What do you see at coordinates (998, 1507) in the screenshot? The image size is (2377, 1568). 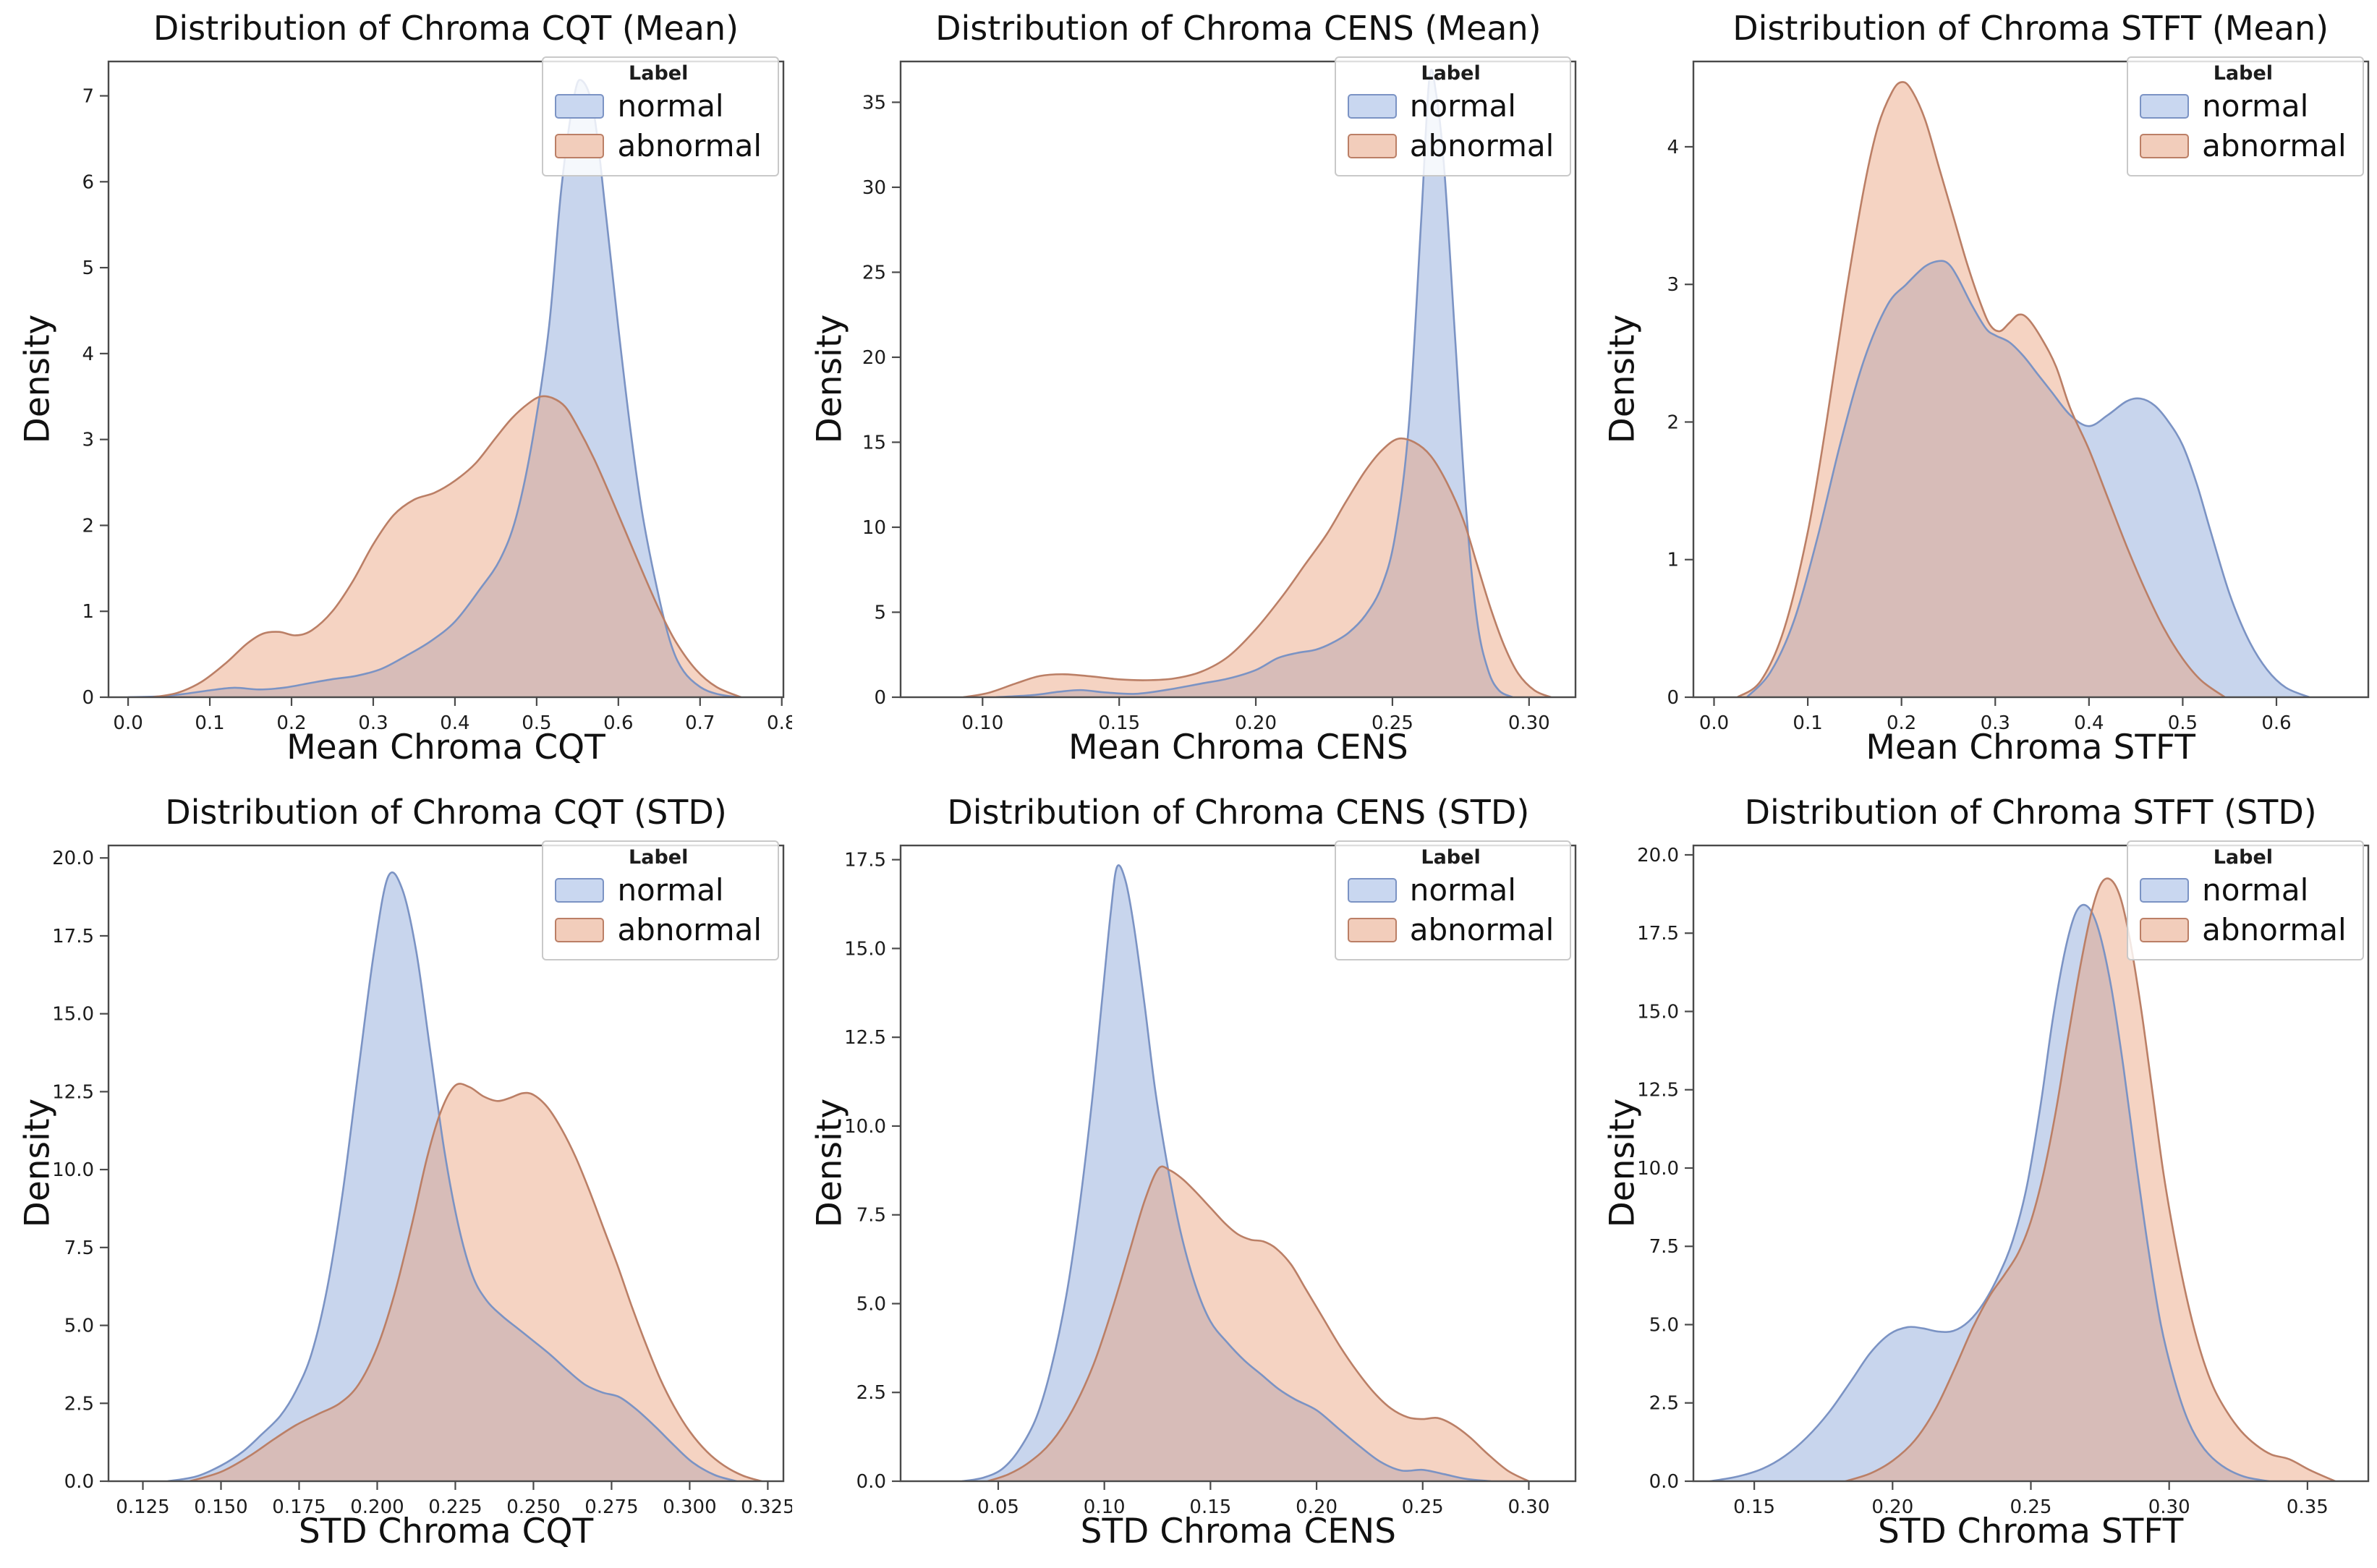 I see `svg-text: 0.05` at bounding box center [998, 1507].